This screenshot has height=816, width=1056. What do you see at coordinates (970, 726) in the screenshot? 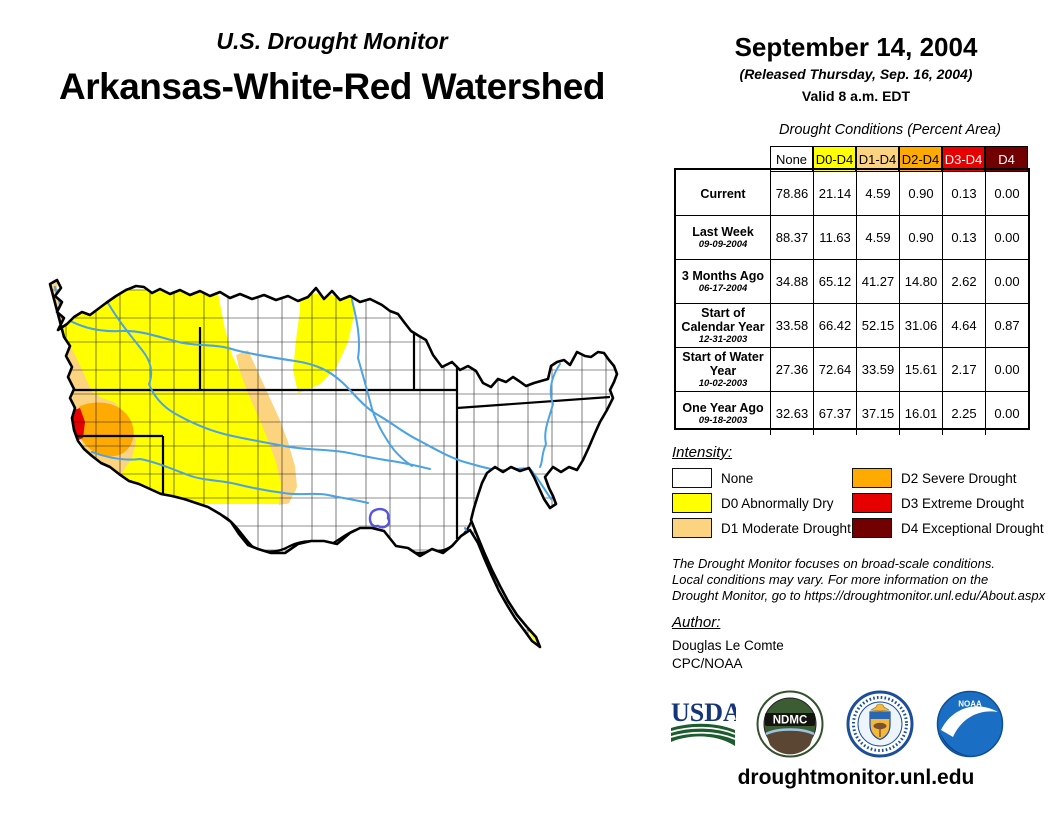
I see `noaa-logo-icon: NOAA` at bounding box center [970, 726].